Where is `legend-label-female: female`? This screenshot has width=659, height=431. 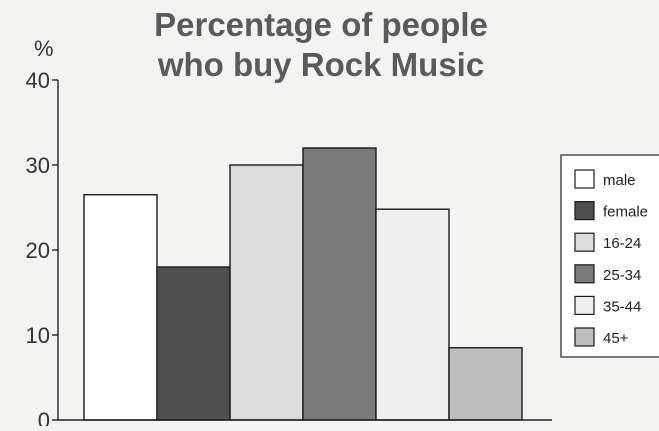 legend-label-female: female is located at coordinates (625, 212).